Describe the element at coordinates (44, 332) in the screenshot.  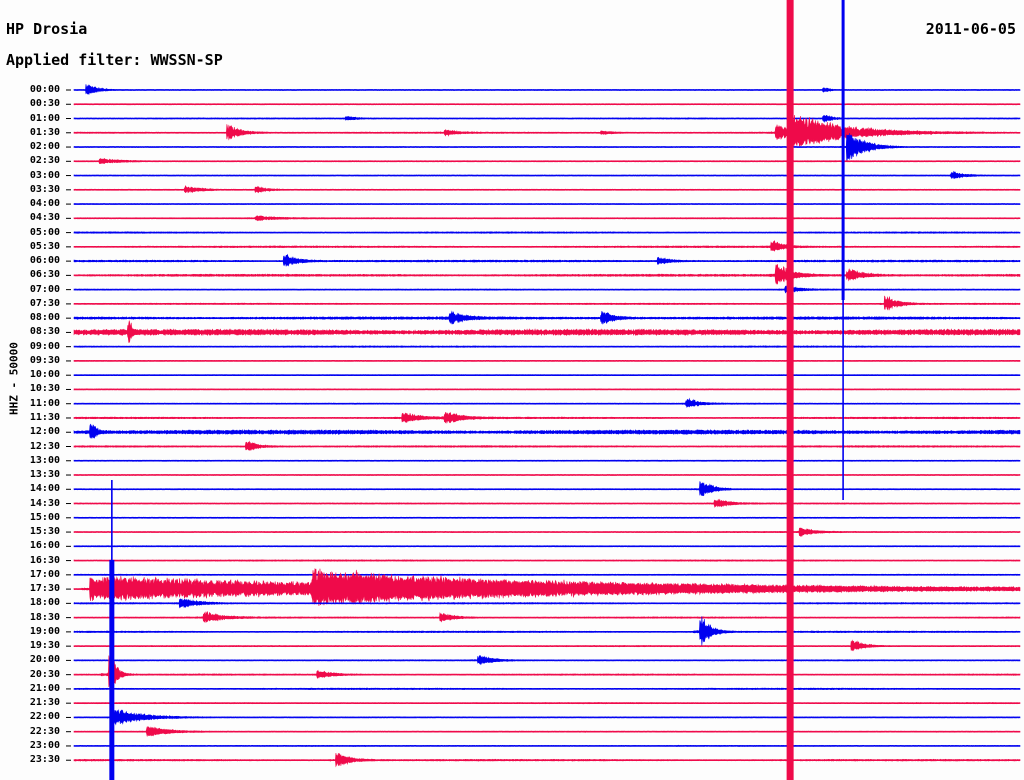
I see `time-label: 08:30` at that location.